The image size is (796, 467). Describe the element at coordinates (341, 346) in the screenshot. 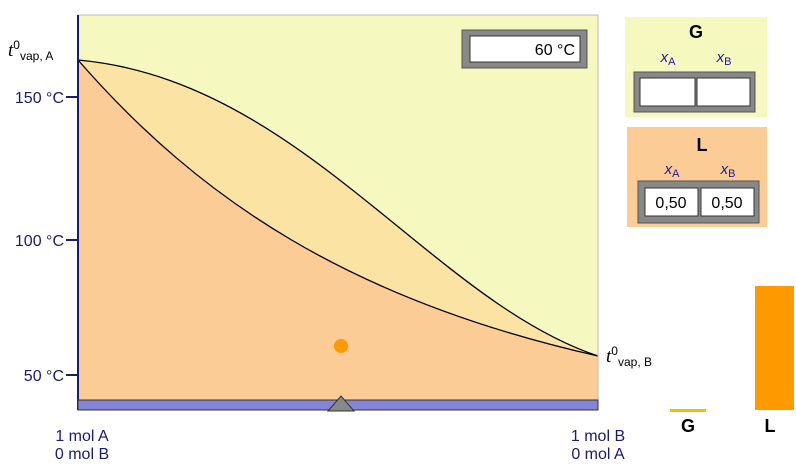

I see `state-point` at that location.